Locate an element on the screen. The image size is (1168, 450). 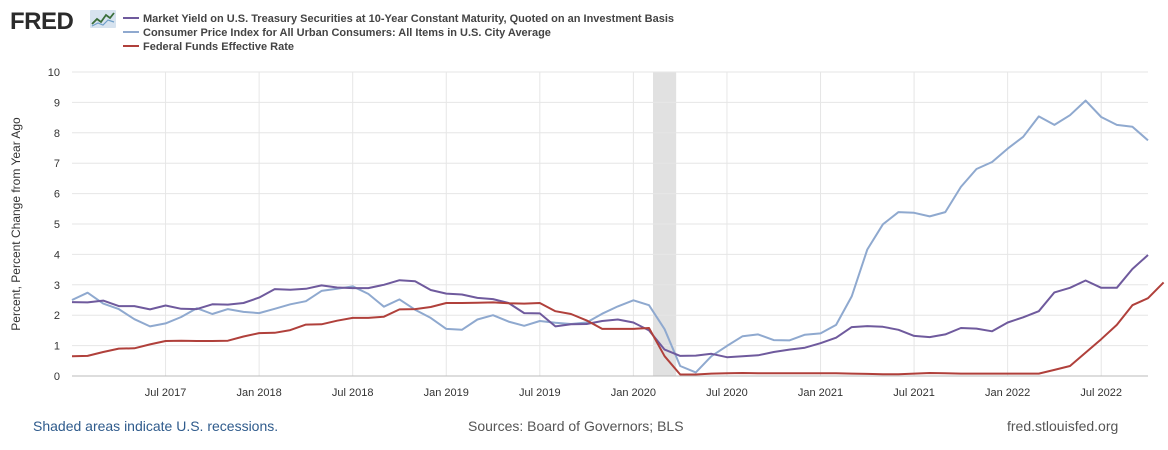
y-axis-ticks: 0 1 2 3 4 5 6 7 8 9 10 is located at coordinates (54, 225).